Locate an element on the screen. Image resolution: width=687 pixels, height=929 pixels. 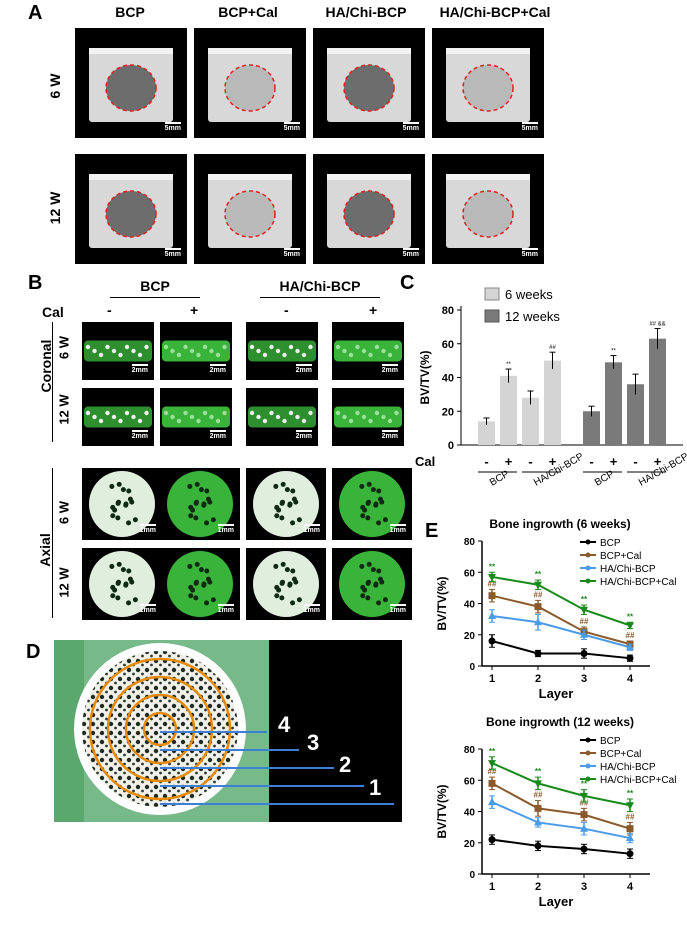
scaffold-region is located at coordinates (160, 729).